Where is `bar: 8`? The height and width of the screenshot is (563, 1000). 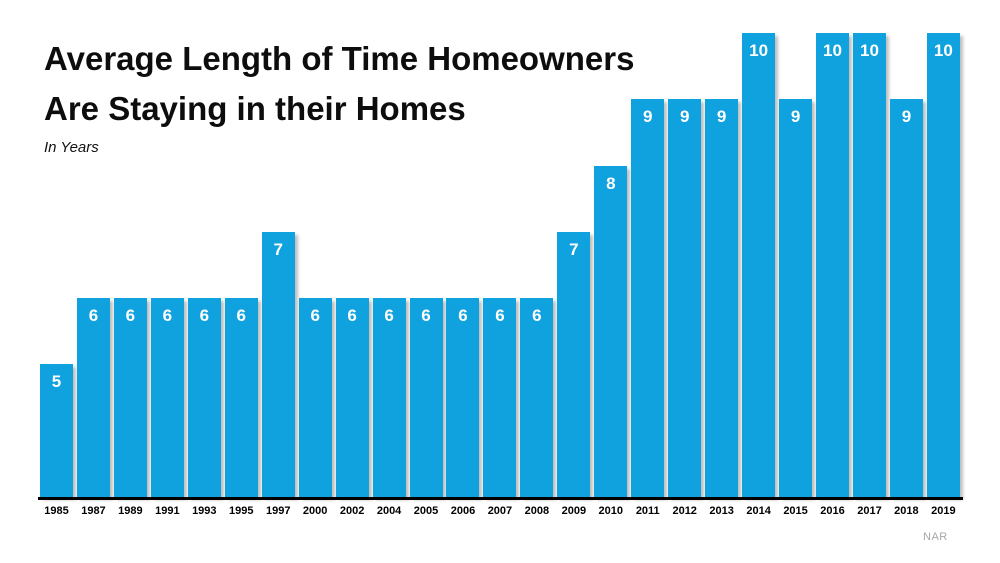
bar: 8 is located at coordinates (611, 331).